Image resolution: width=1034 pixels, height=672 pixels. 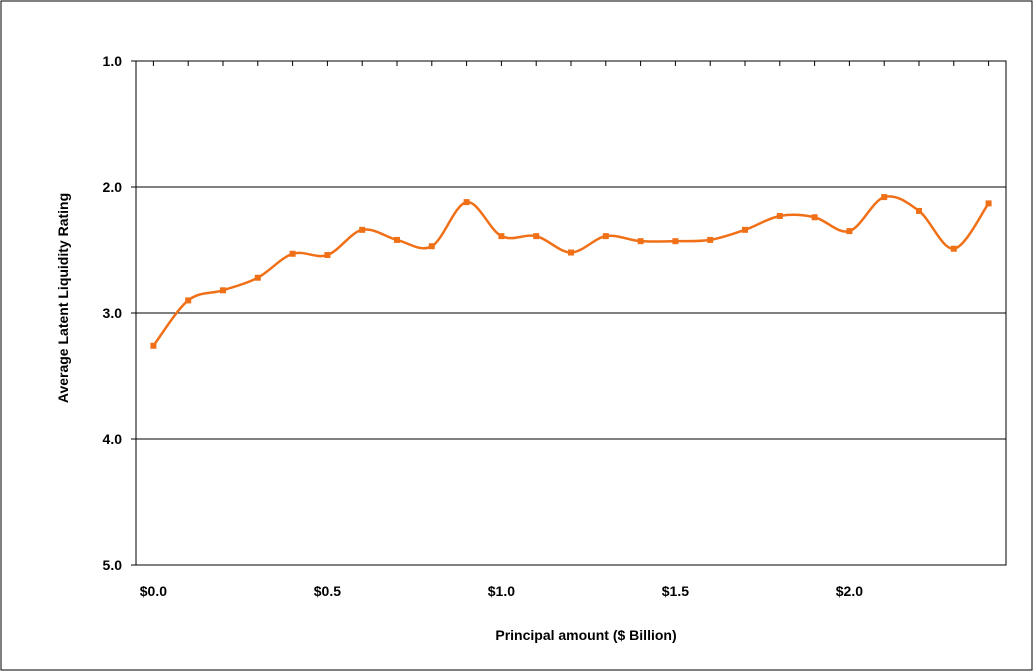 What do you see at coordinates (113, 61) in the screenshot?
I see `y-tick-label: 1.0` at bounding box center [113, 61].